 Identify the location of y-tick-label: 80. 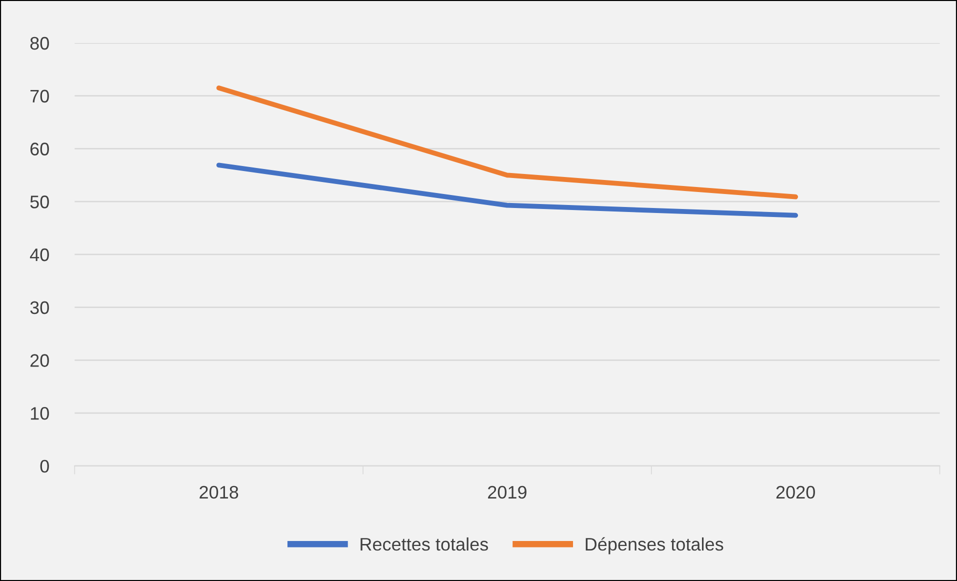
(39, 43).